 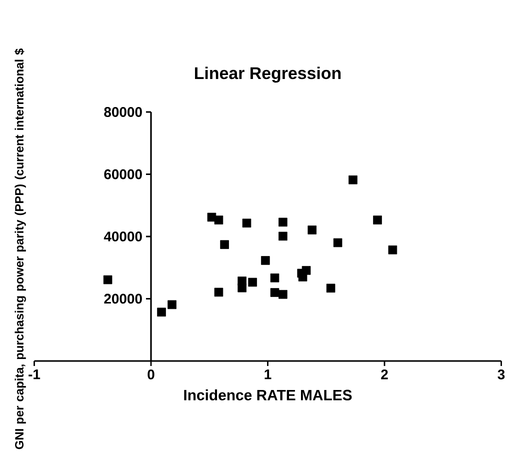 What do you see at coordinates (268, 74) in the screenshot?
I see `chart-title: Linear Regression` at bounding box center [268, 74].